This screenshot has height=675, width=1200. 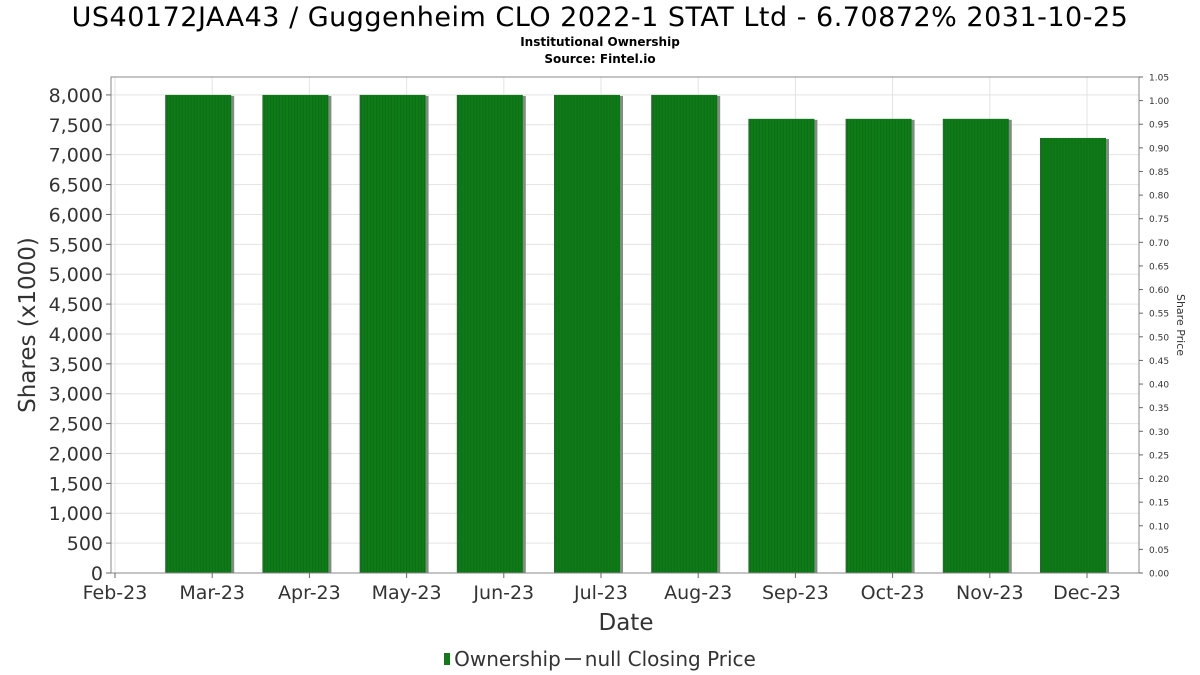 What do you see at coordinates (1159, 480) in the screenshot?
I see `y2-tick-label: 0.20` at bounding box center [1159, 480].